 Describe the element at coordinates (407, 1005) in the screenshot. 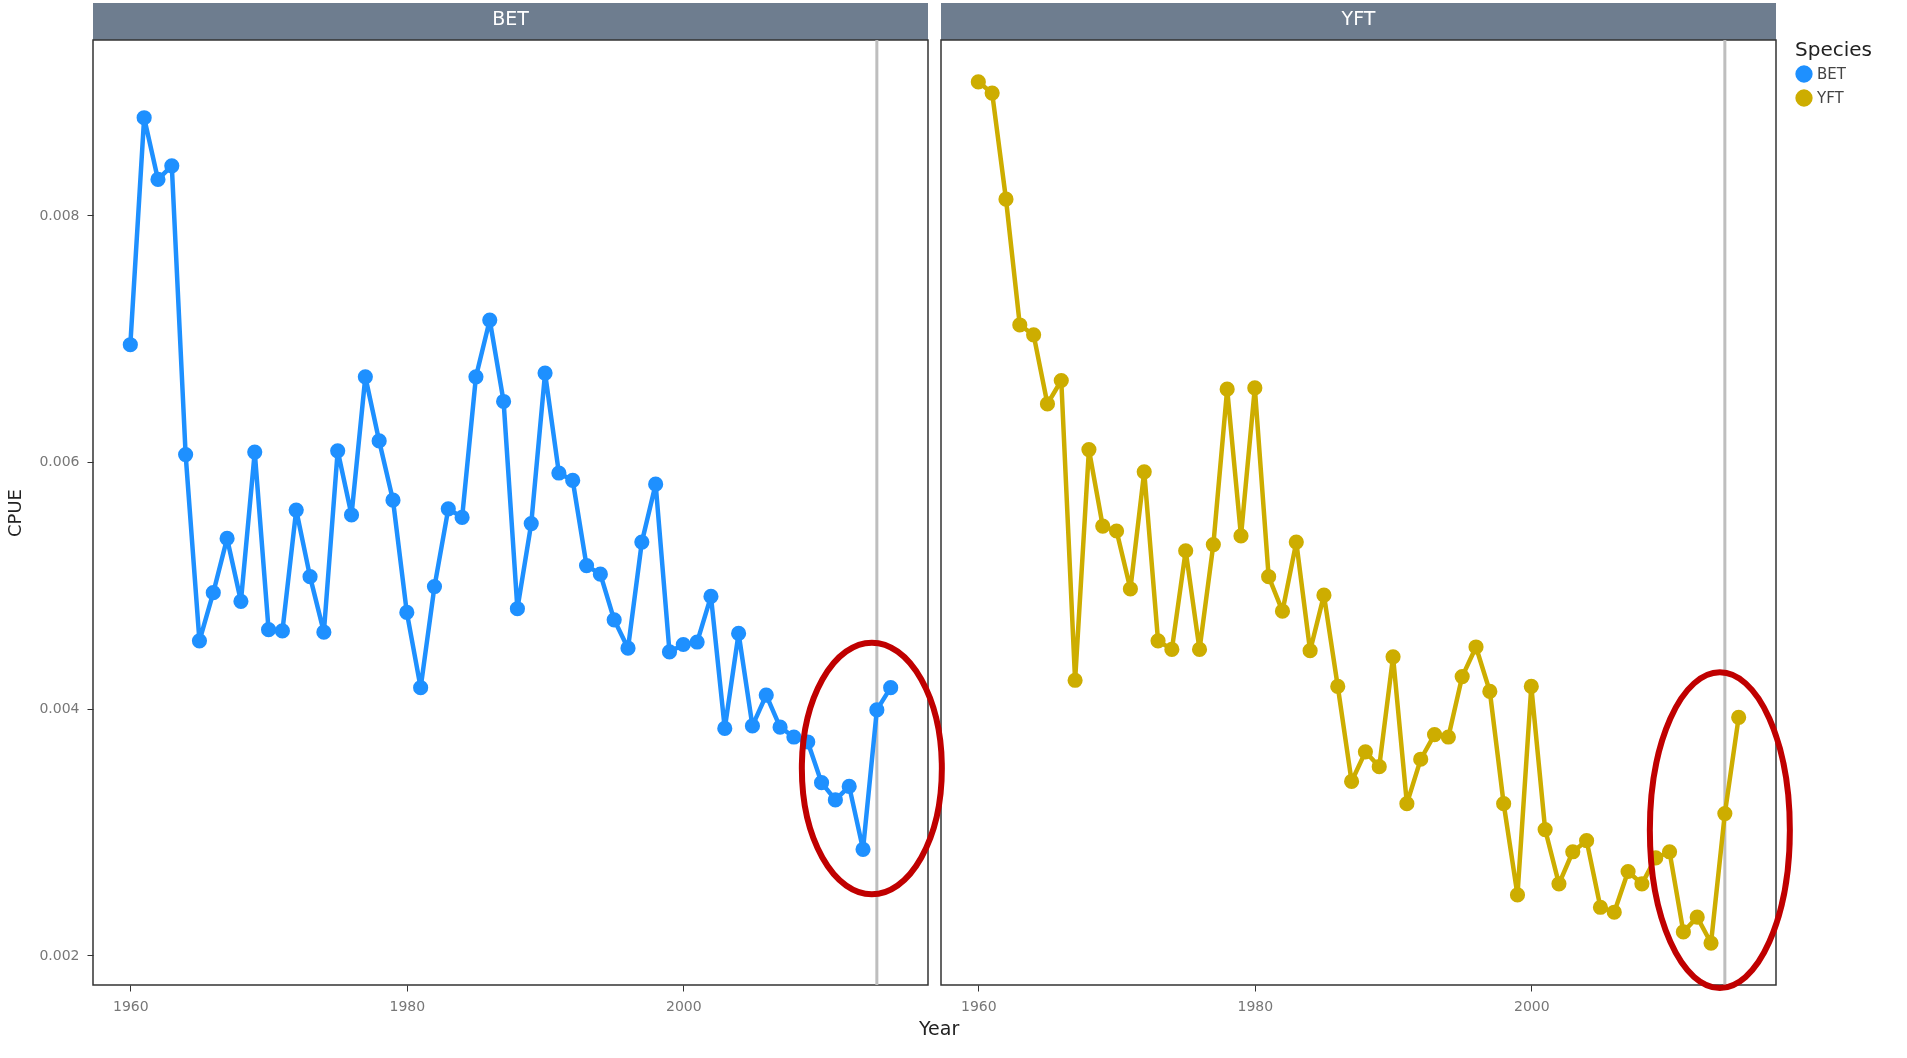

I see `x-tick-label: 1980` at that location.